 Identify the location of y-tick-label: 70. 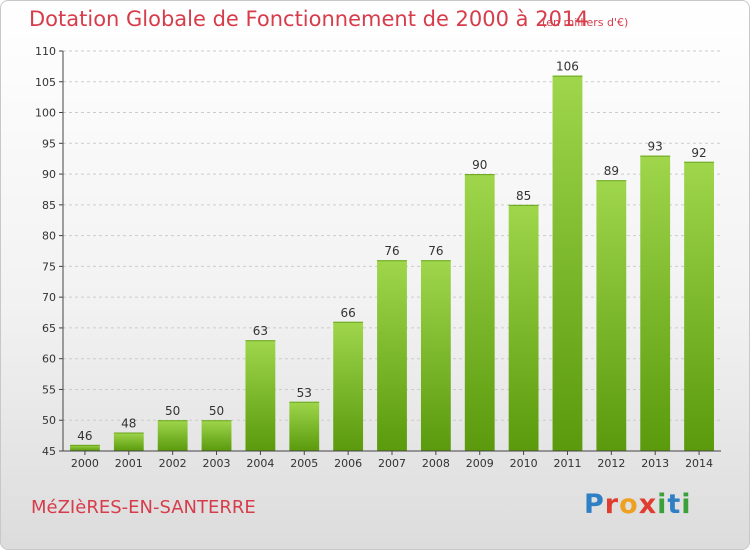
(49, 297).